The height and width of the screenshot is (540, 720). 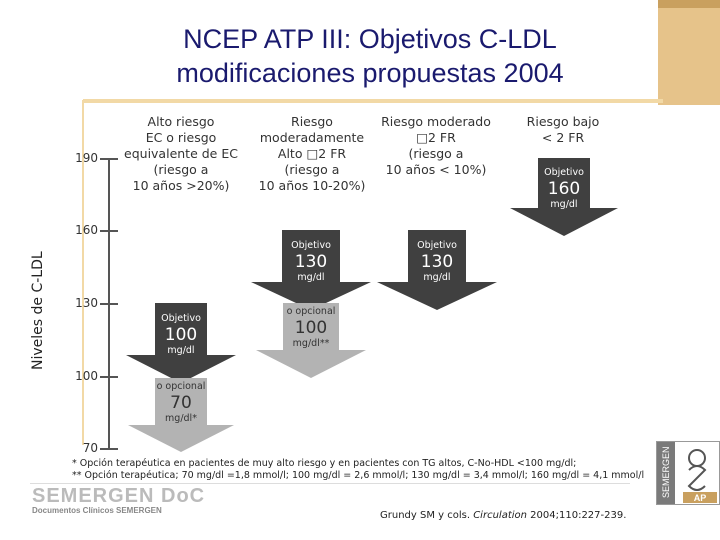 I want to click on optional-arrow-col1, so click(x=181, y=415).